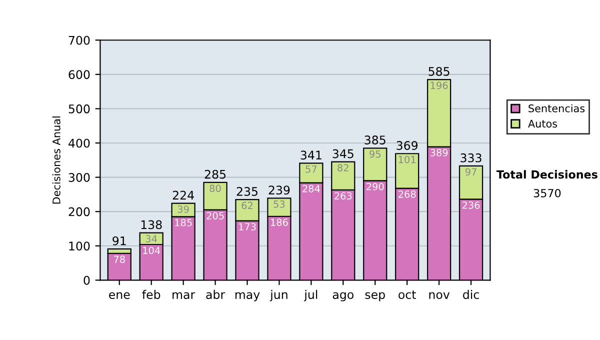 The image size is (600, 340). I want to click on data-label: 268, so click(407, 194).